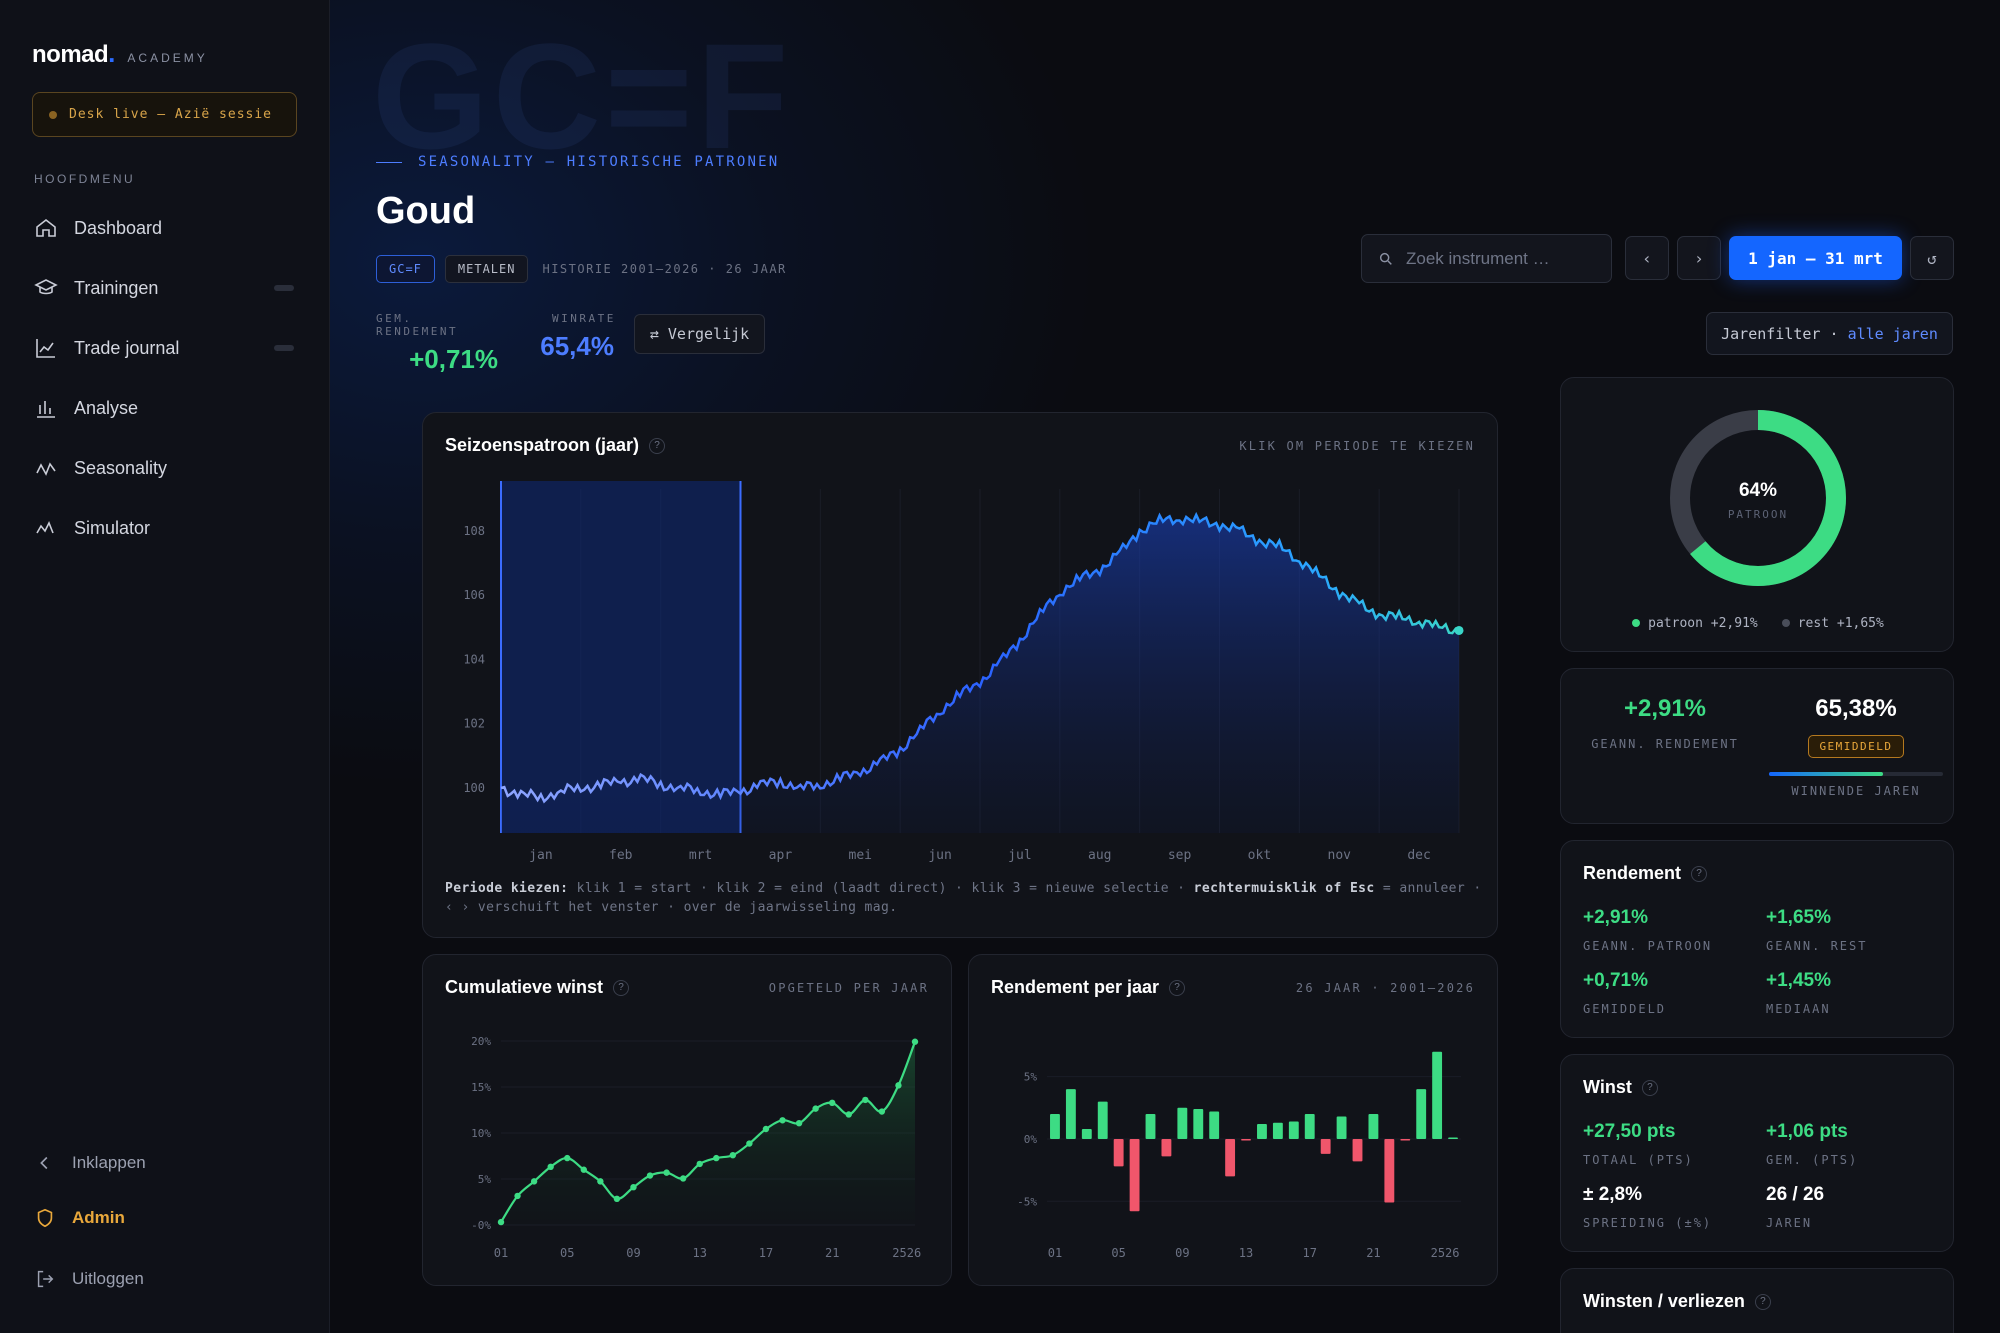  I want to click on wave-icon, so click(46, 469).